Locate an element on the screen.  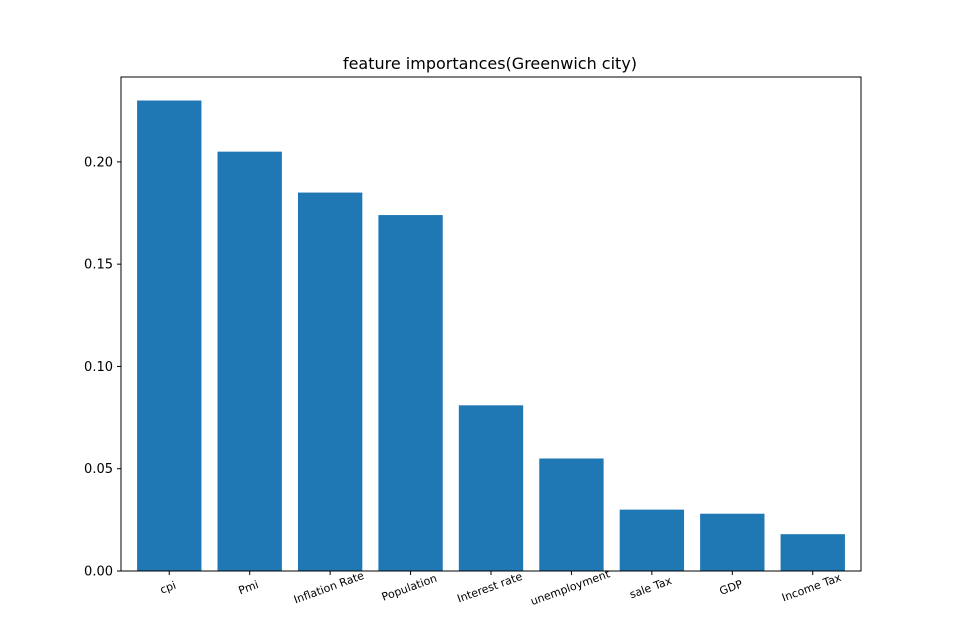
y-tick-label: 0.00 is located at coordinates (98, 572).